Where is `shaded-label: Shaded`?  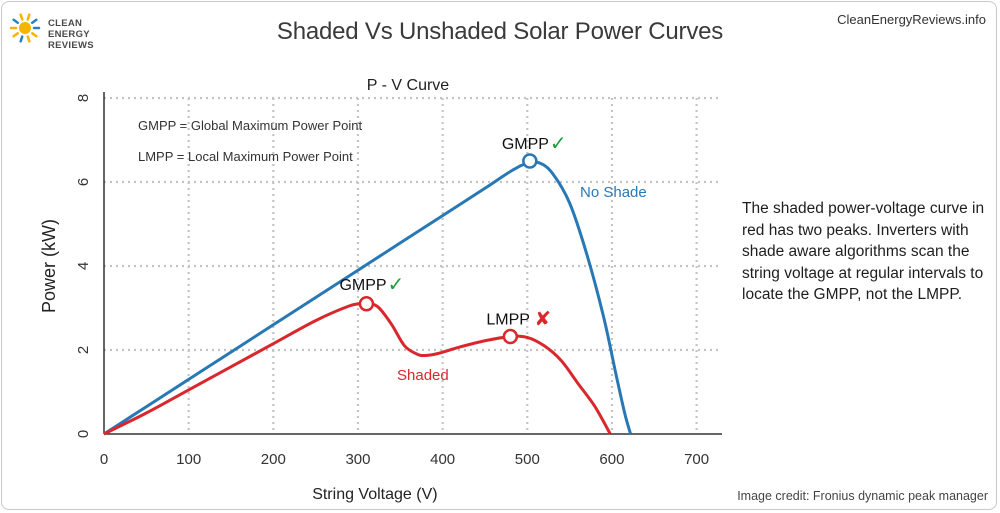
shaded-label: Shaded is located at coordinates (423, 375).